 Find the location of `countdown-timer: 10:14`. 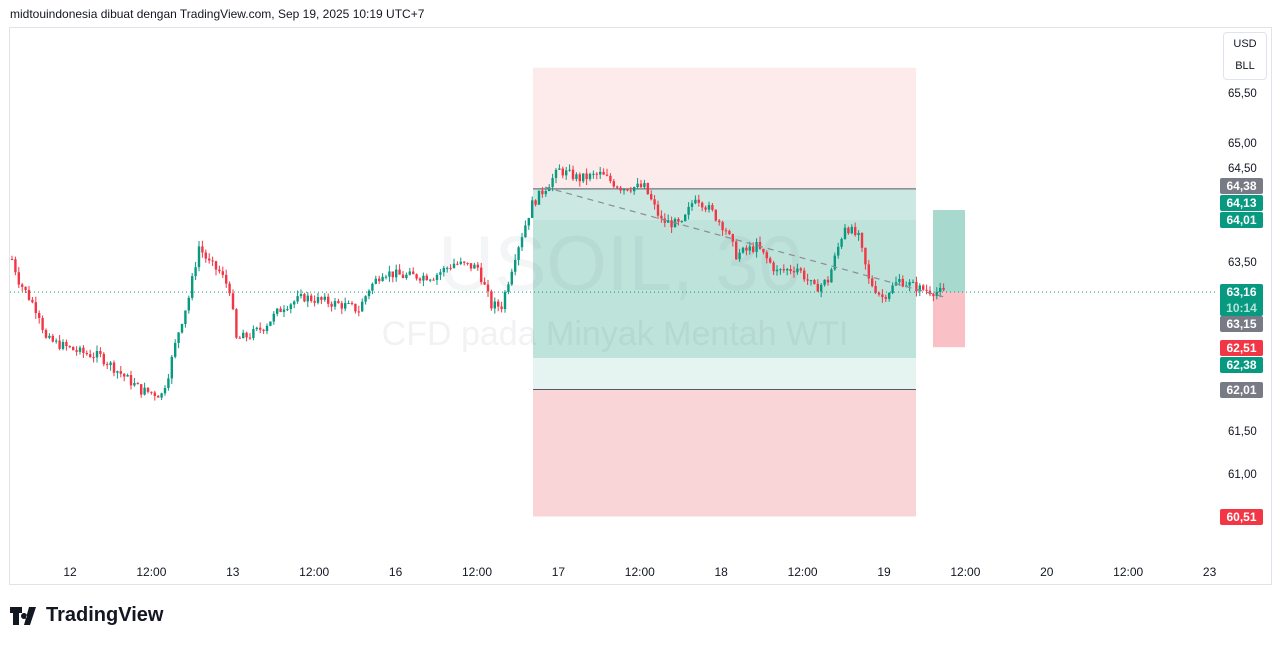

countdown-timer: 10:14 is located at coordinates (1241, 308).